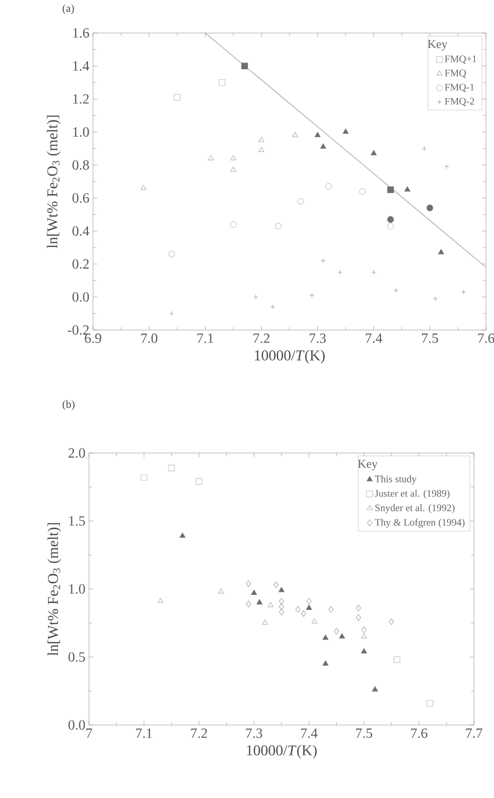 This screenshot has height=798, width=494. Describe the element at coordinates (455, 74) in the screenshot. I see `legend-label: FMQ` at that location.